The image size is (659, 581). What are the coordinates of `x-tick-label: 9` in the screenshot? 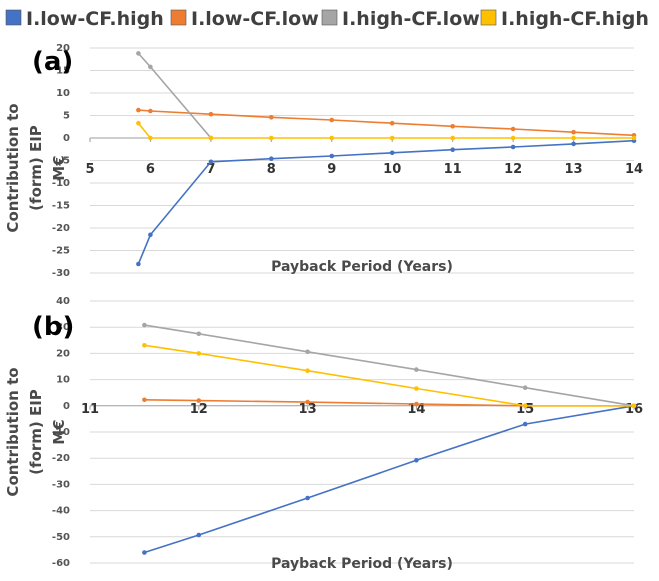 It's located at (331, 169).